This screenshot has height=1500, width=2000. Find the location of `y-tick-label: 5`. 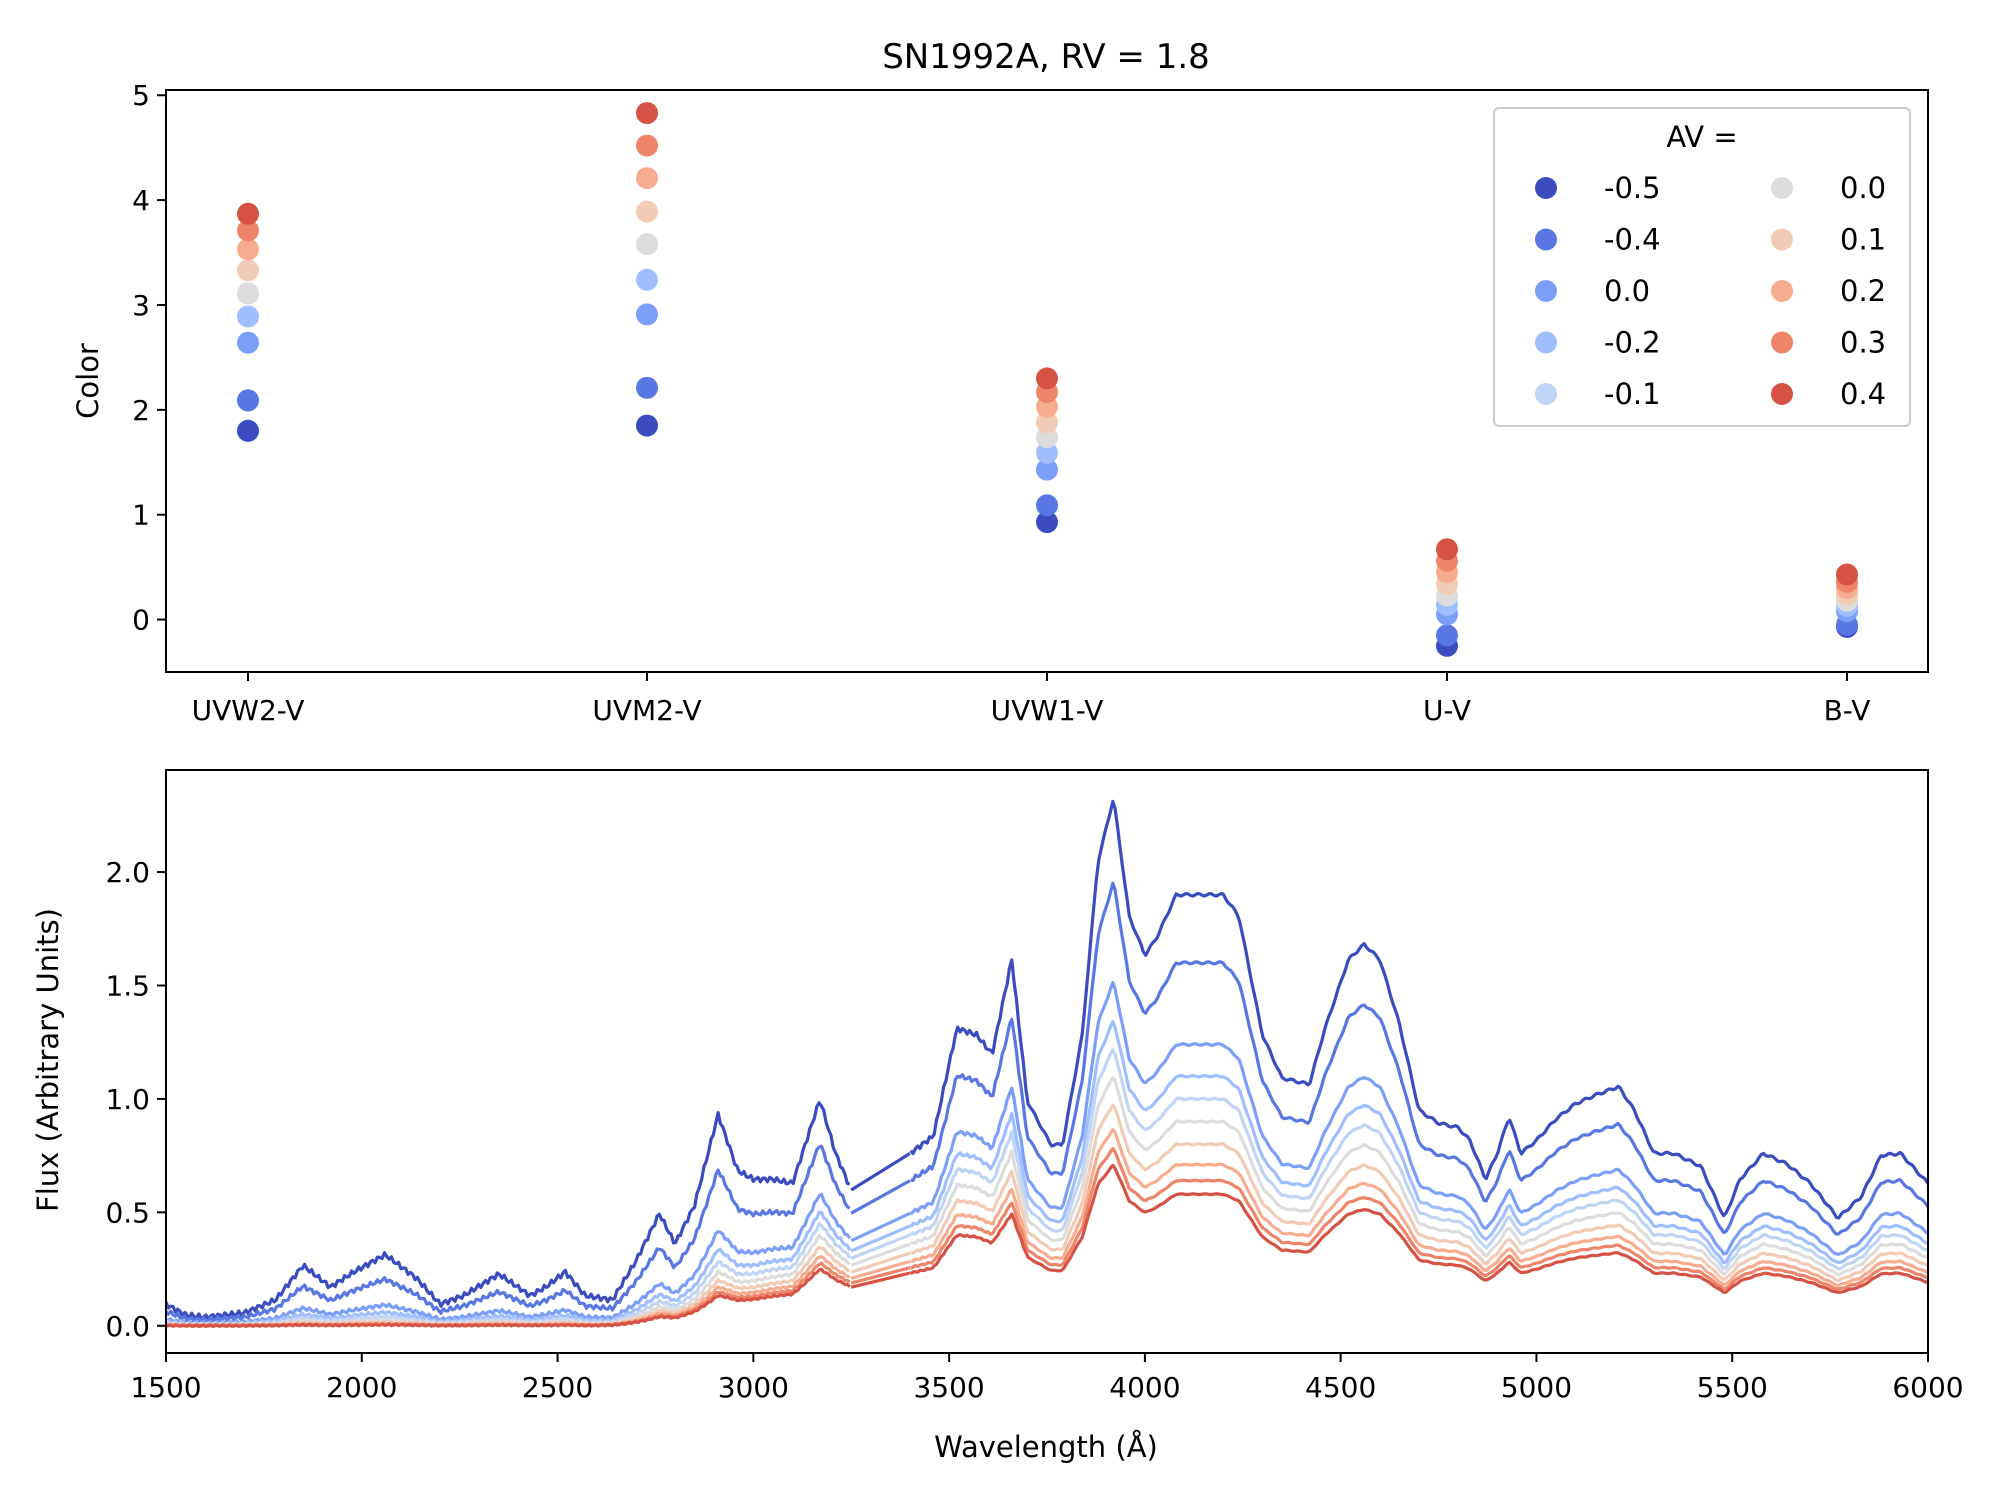

y-tick-label: 5 is located at coordinates (141, 95).